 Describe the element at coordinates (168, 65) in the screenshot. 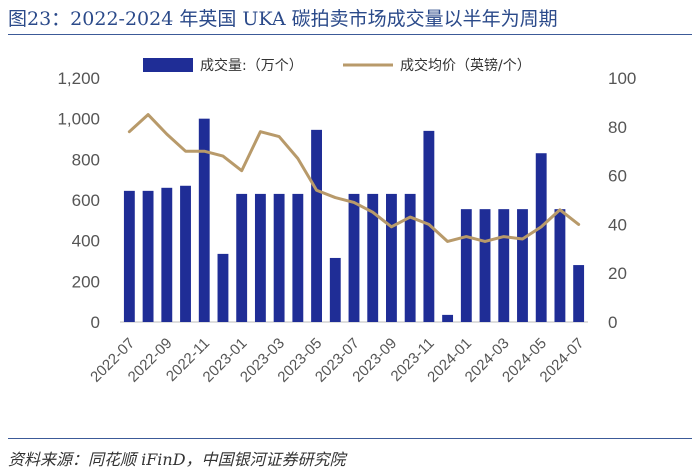

I see `legend-swatch-volume` at that location.